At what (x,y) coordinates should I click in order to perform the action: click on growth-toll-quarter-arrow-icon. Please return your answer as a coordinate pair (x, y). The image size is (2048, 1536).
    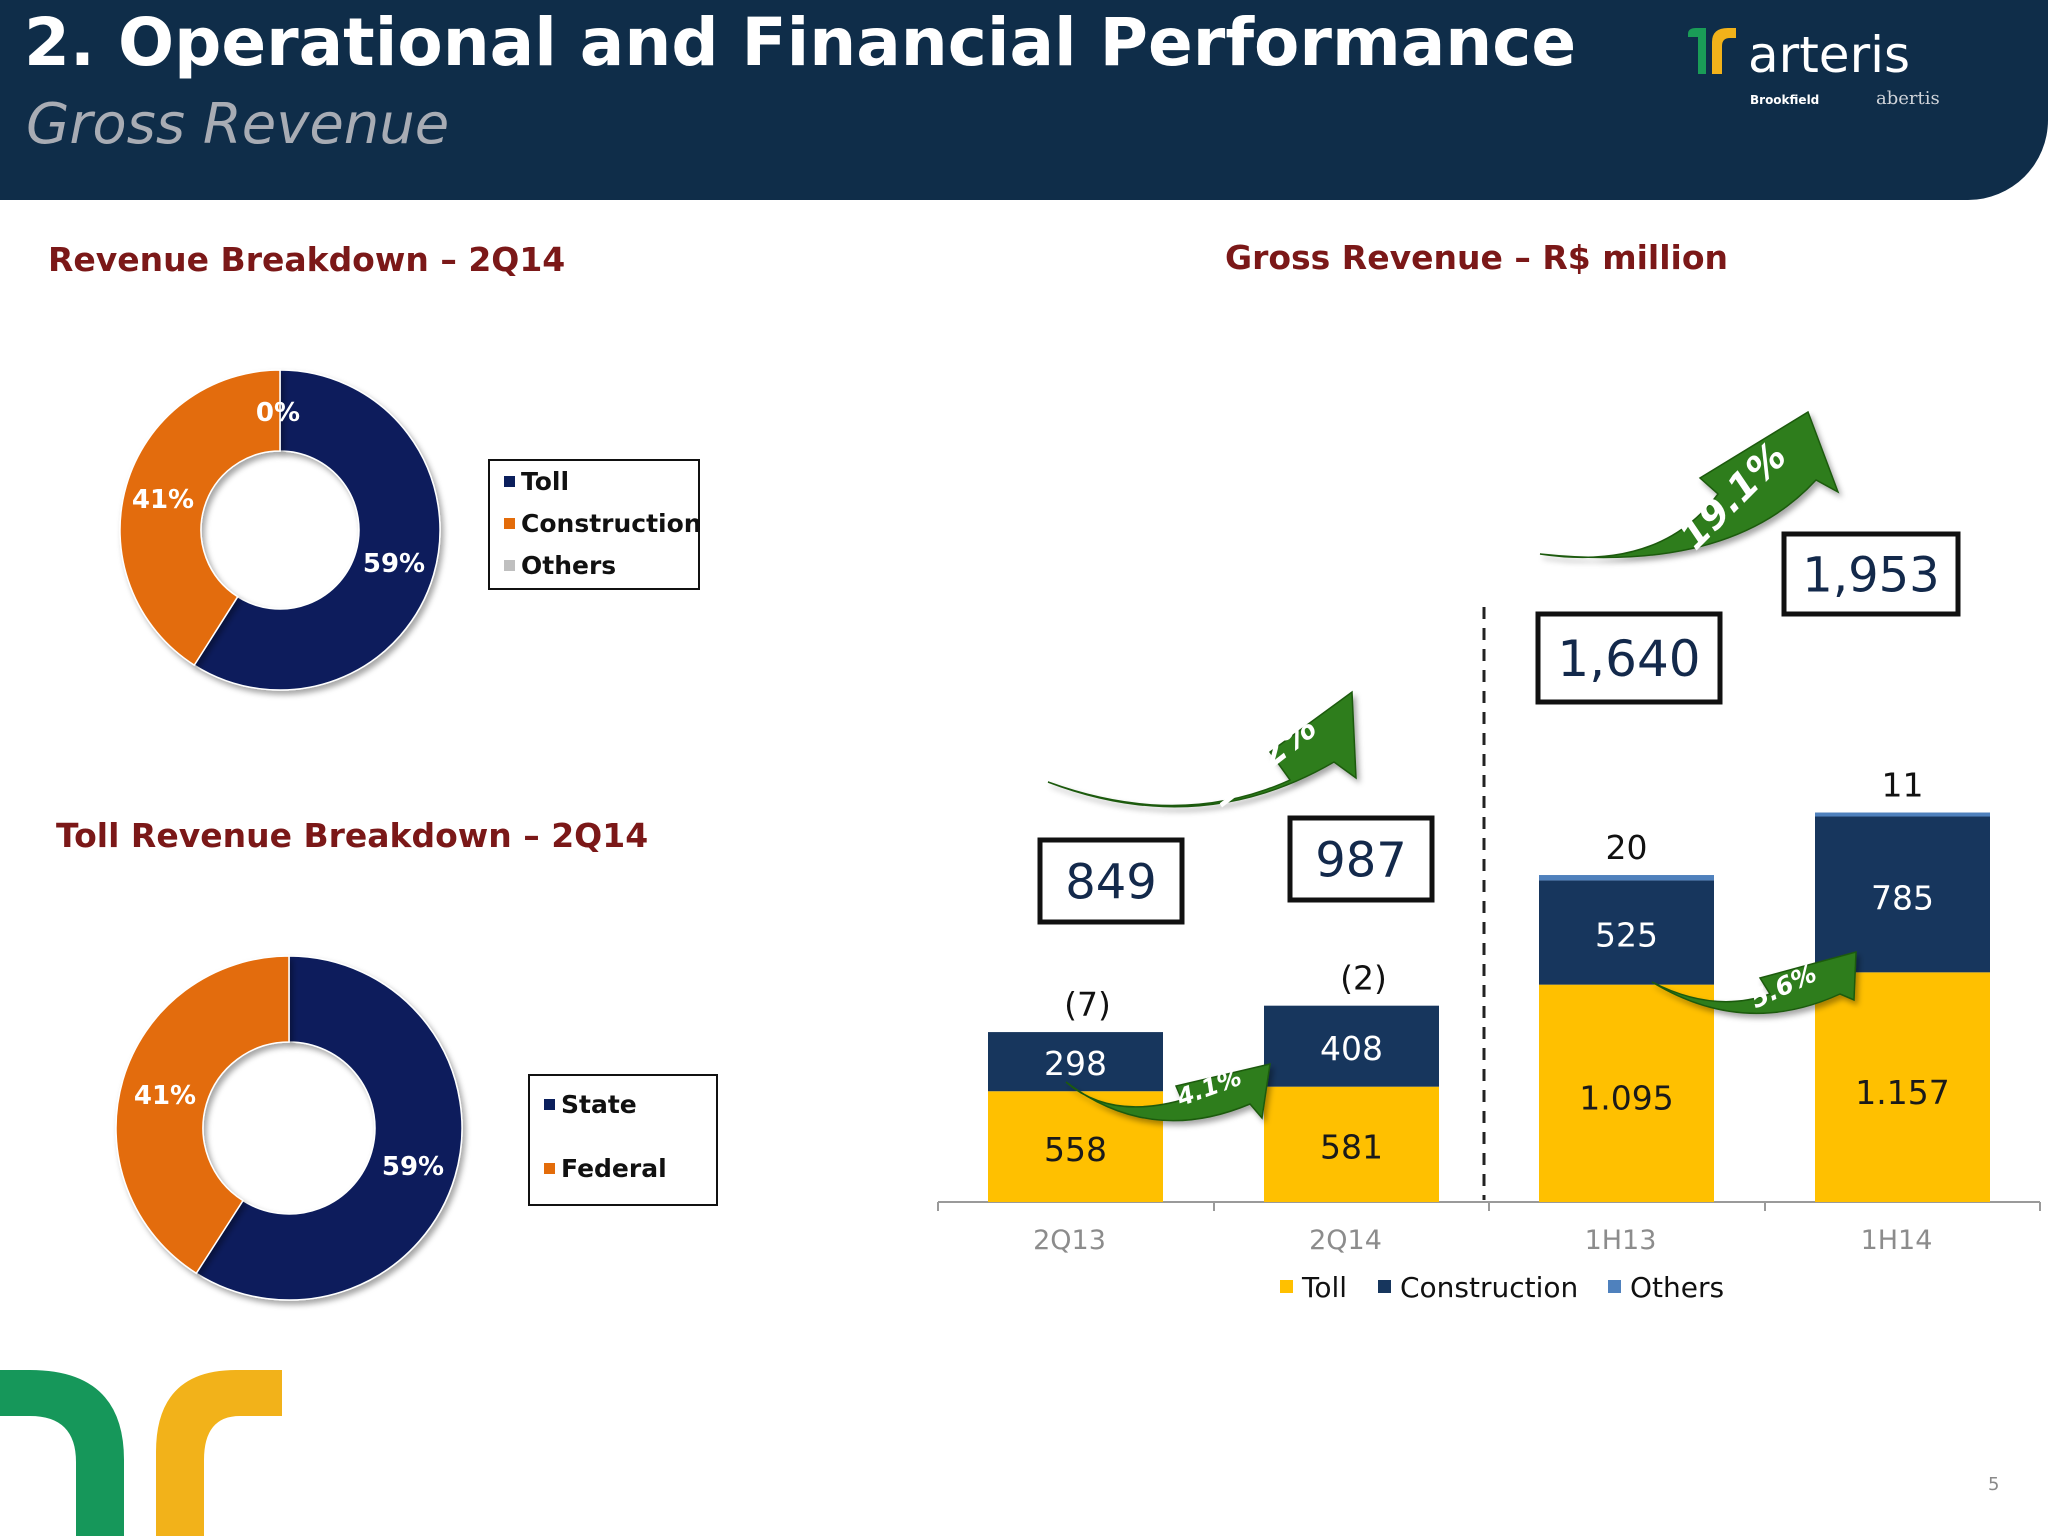
    Looking at the image, I should click on (1168, 1092).